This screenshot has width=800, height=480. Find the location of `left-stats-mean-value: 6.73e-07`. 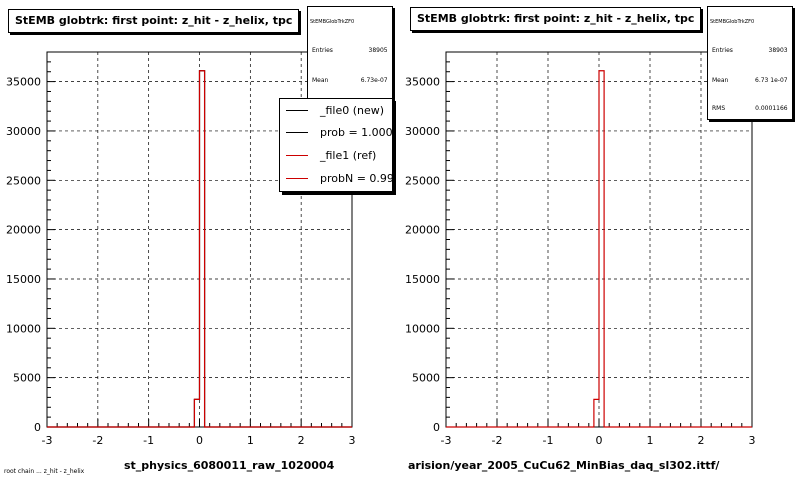

left-stats-mean-value: 6.73e-07 is located at coordinates (374, 80).